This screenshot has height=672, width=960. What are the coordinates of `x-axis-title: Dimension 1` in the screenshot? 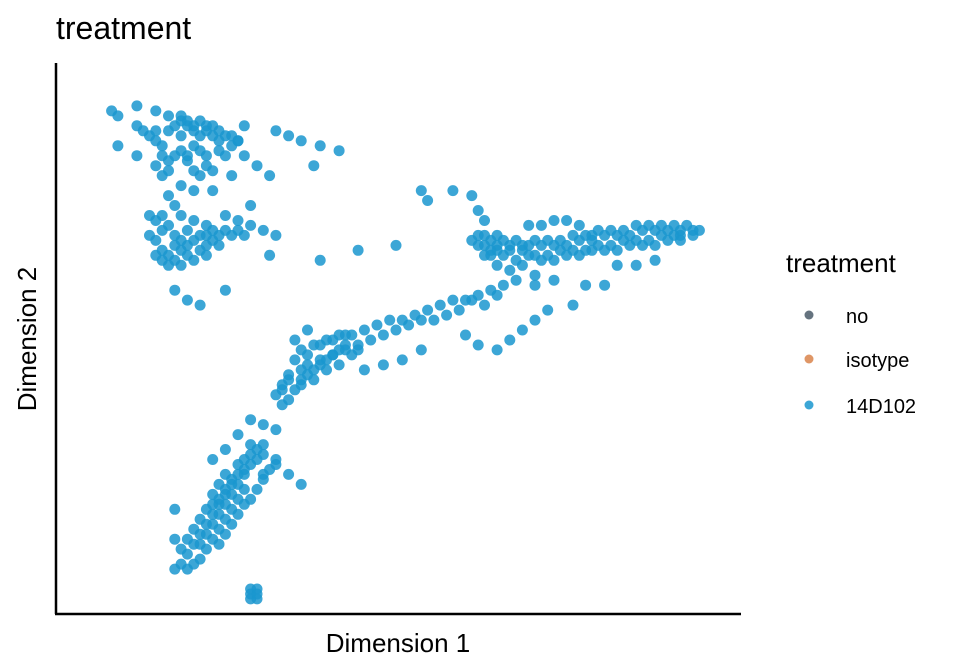 It's located at (398, 643).